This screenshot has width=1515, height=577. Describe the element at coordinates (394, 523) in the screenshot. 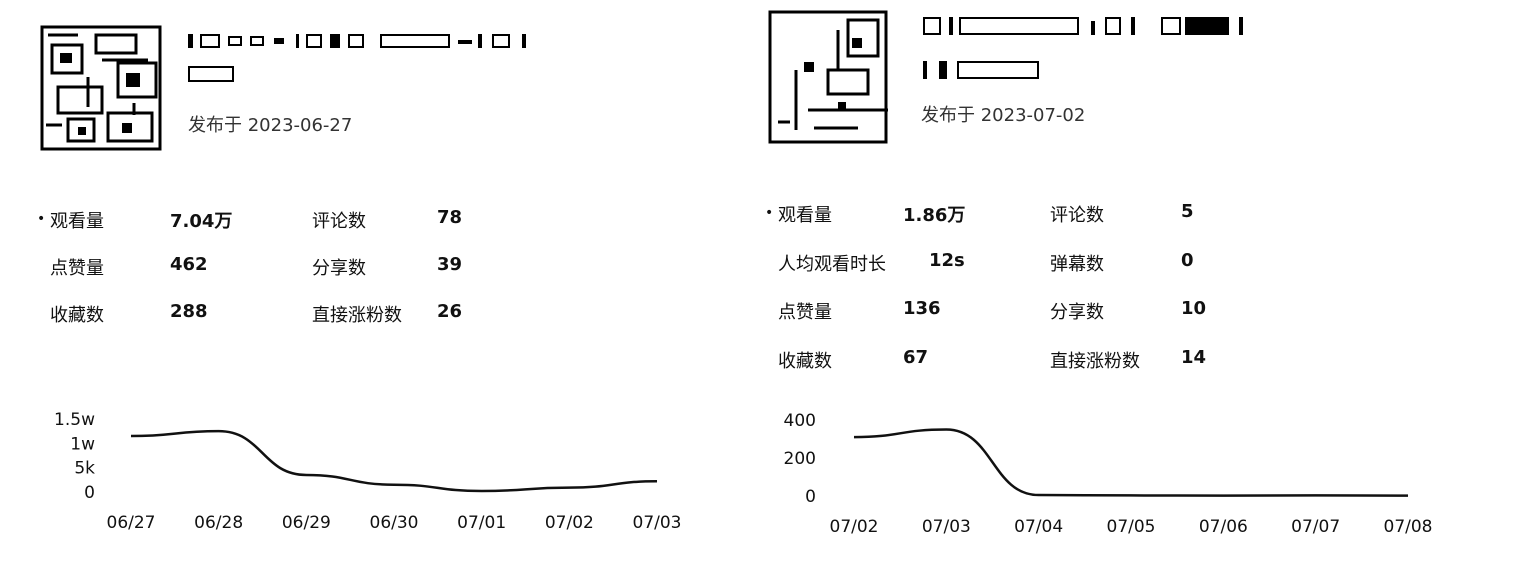

I see `x-tick-label: 06/30` at that location.